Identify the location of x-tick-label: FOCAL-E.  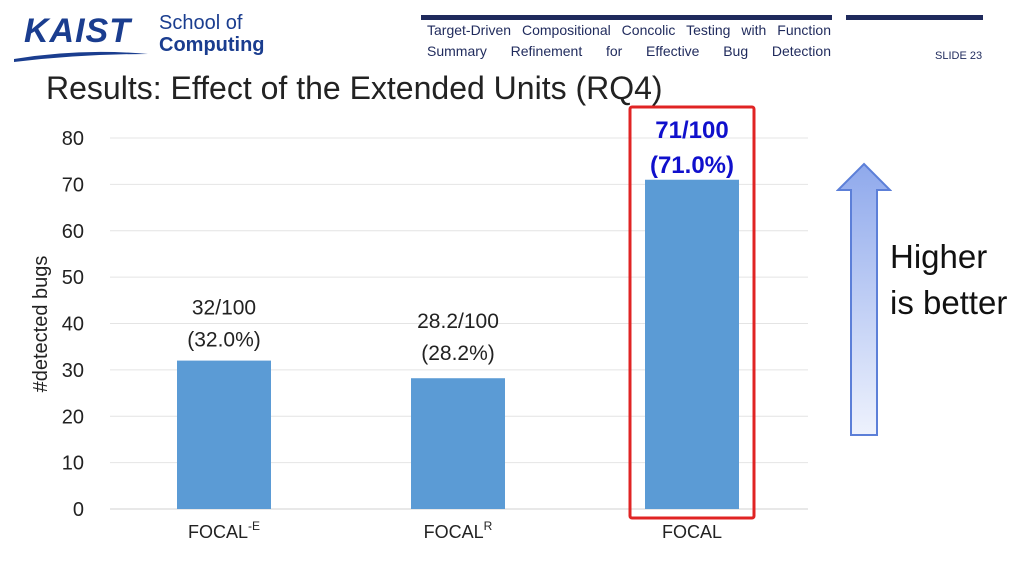
(224, 530).